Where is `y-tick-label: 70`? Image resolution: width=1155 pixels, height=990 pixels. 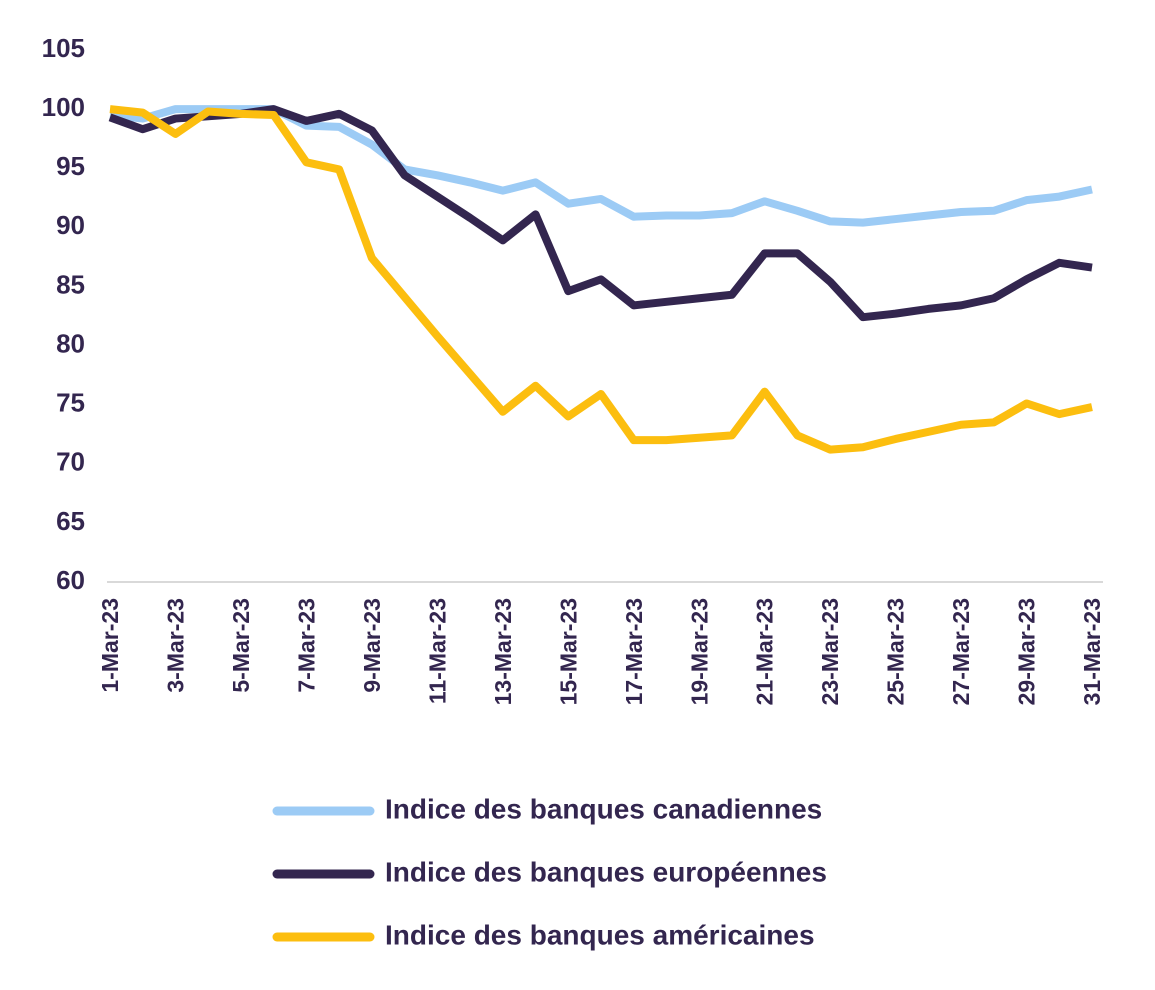 y-tick-label: 70 is located at coordinates (70, 462).